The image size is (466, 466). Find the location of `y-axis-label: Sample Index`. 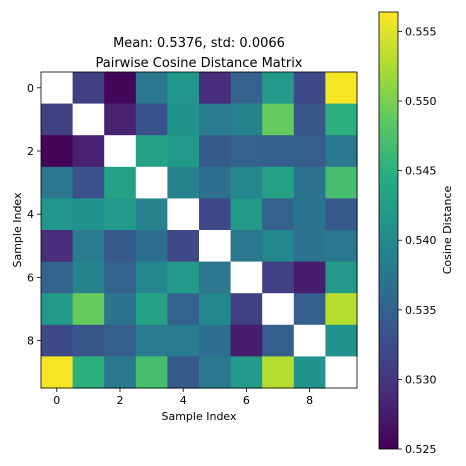

y-axis-label: Sample Index is located at coordinates (17, 230).